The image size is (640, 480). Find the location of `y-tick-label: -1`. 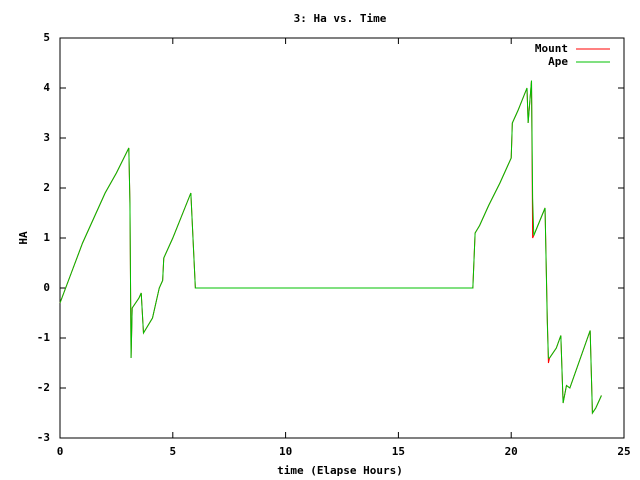

y-tick-label: -1 is located at coordinates (44, 337).